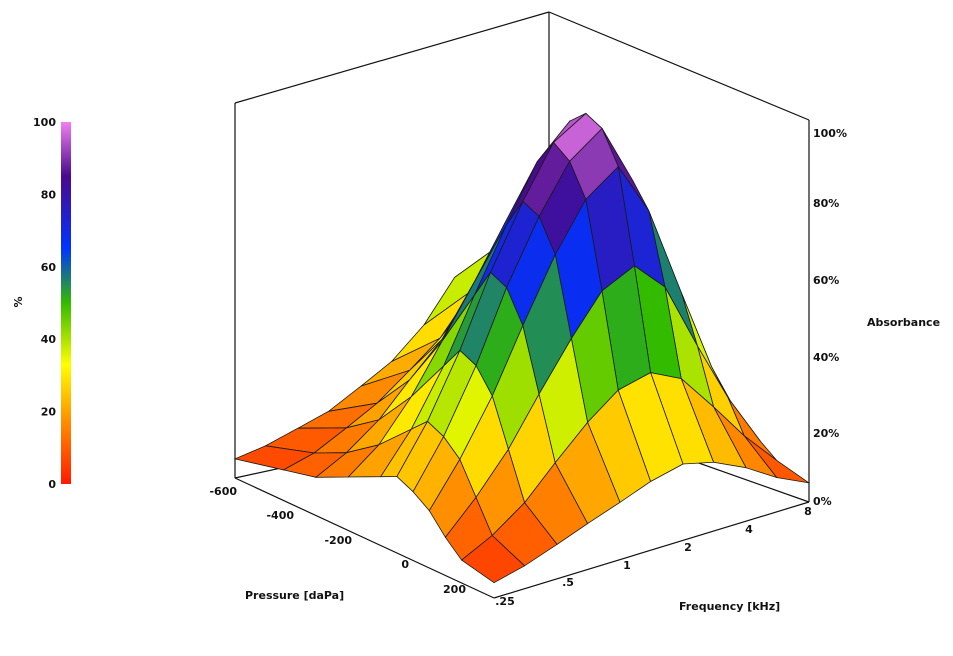  I want to click on absorbance-axis-label: Absorbance, so click(903, 322).